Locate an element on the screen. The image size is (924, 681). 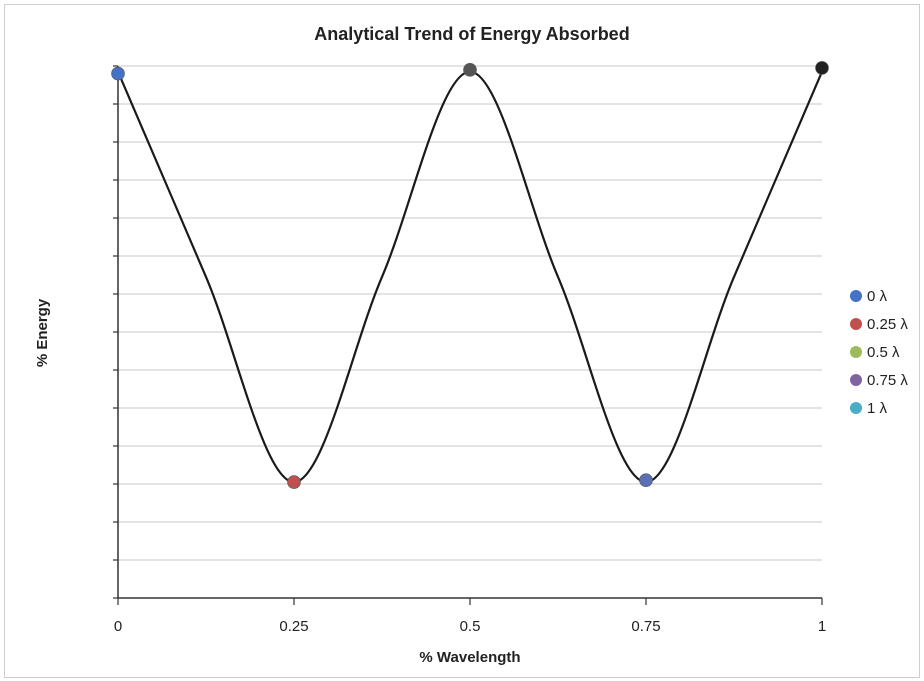
x-tick-label-0: 0 is located at coordinates (118, 626).